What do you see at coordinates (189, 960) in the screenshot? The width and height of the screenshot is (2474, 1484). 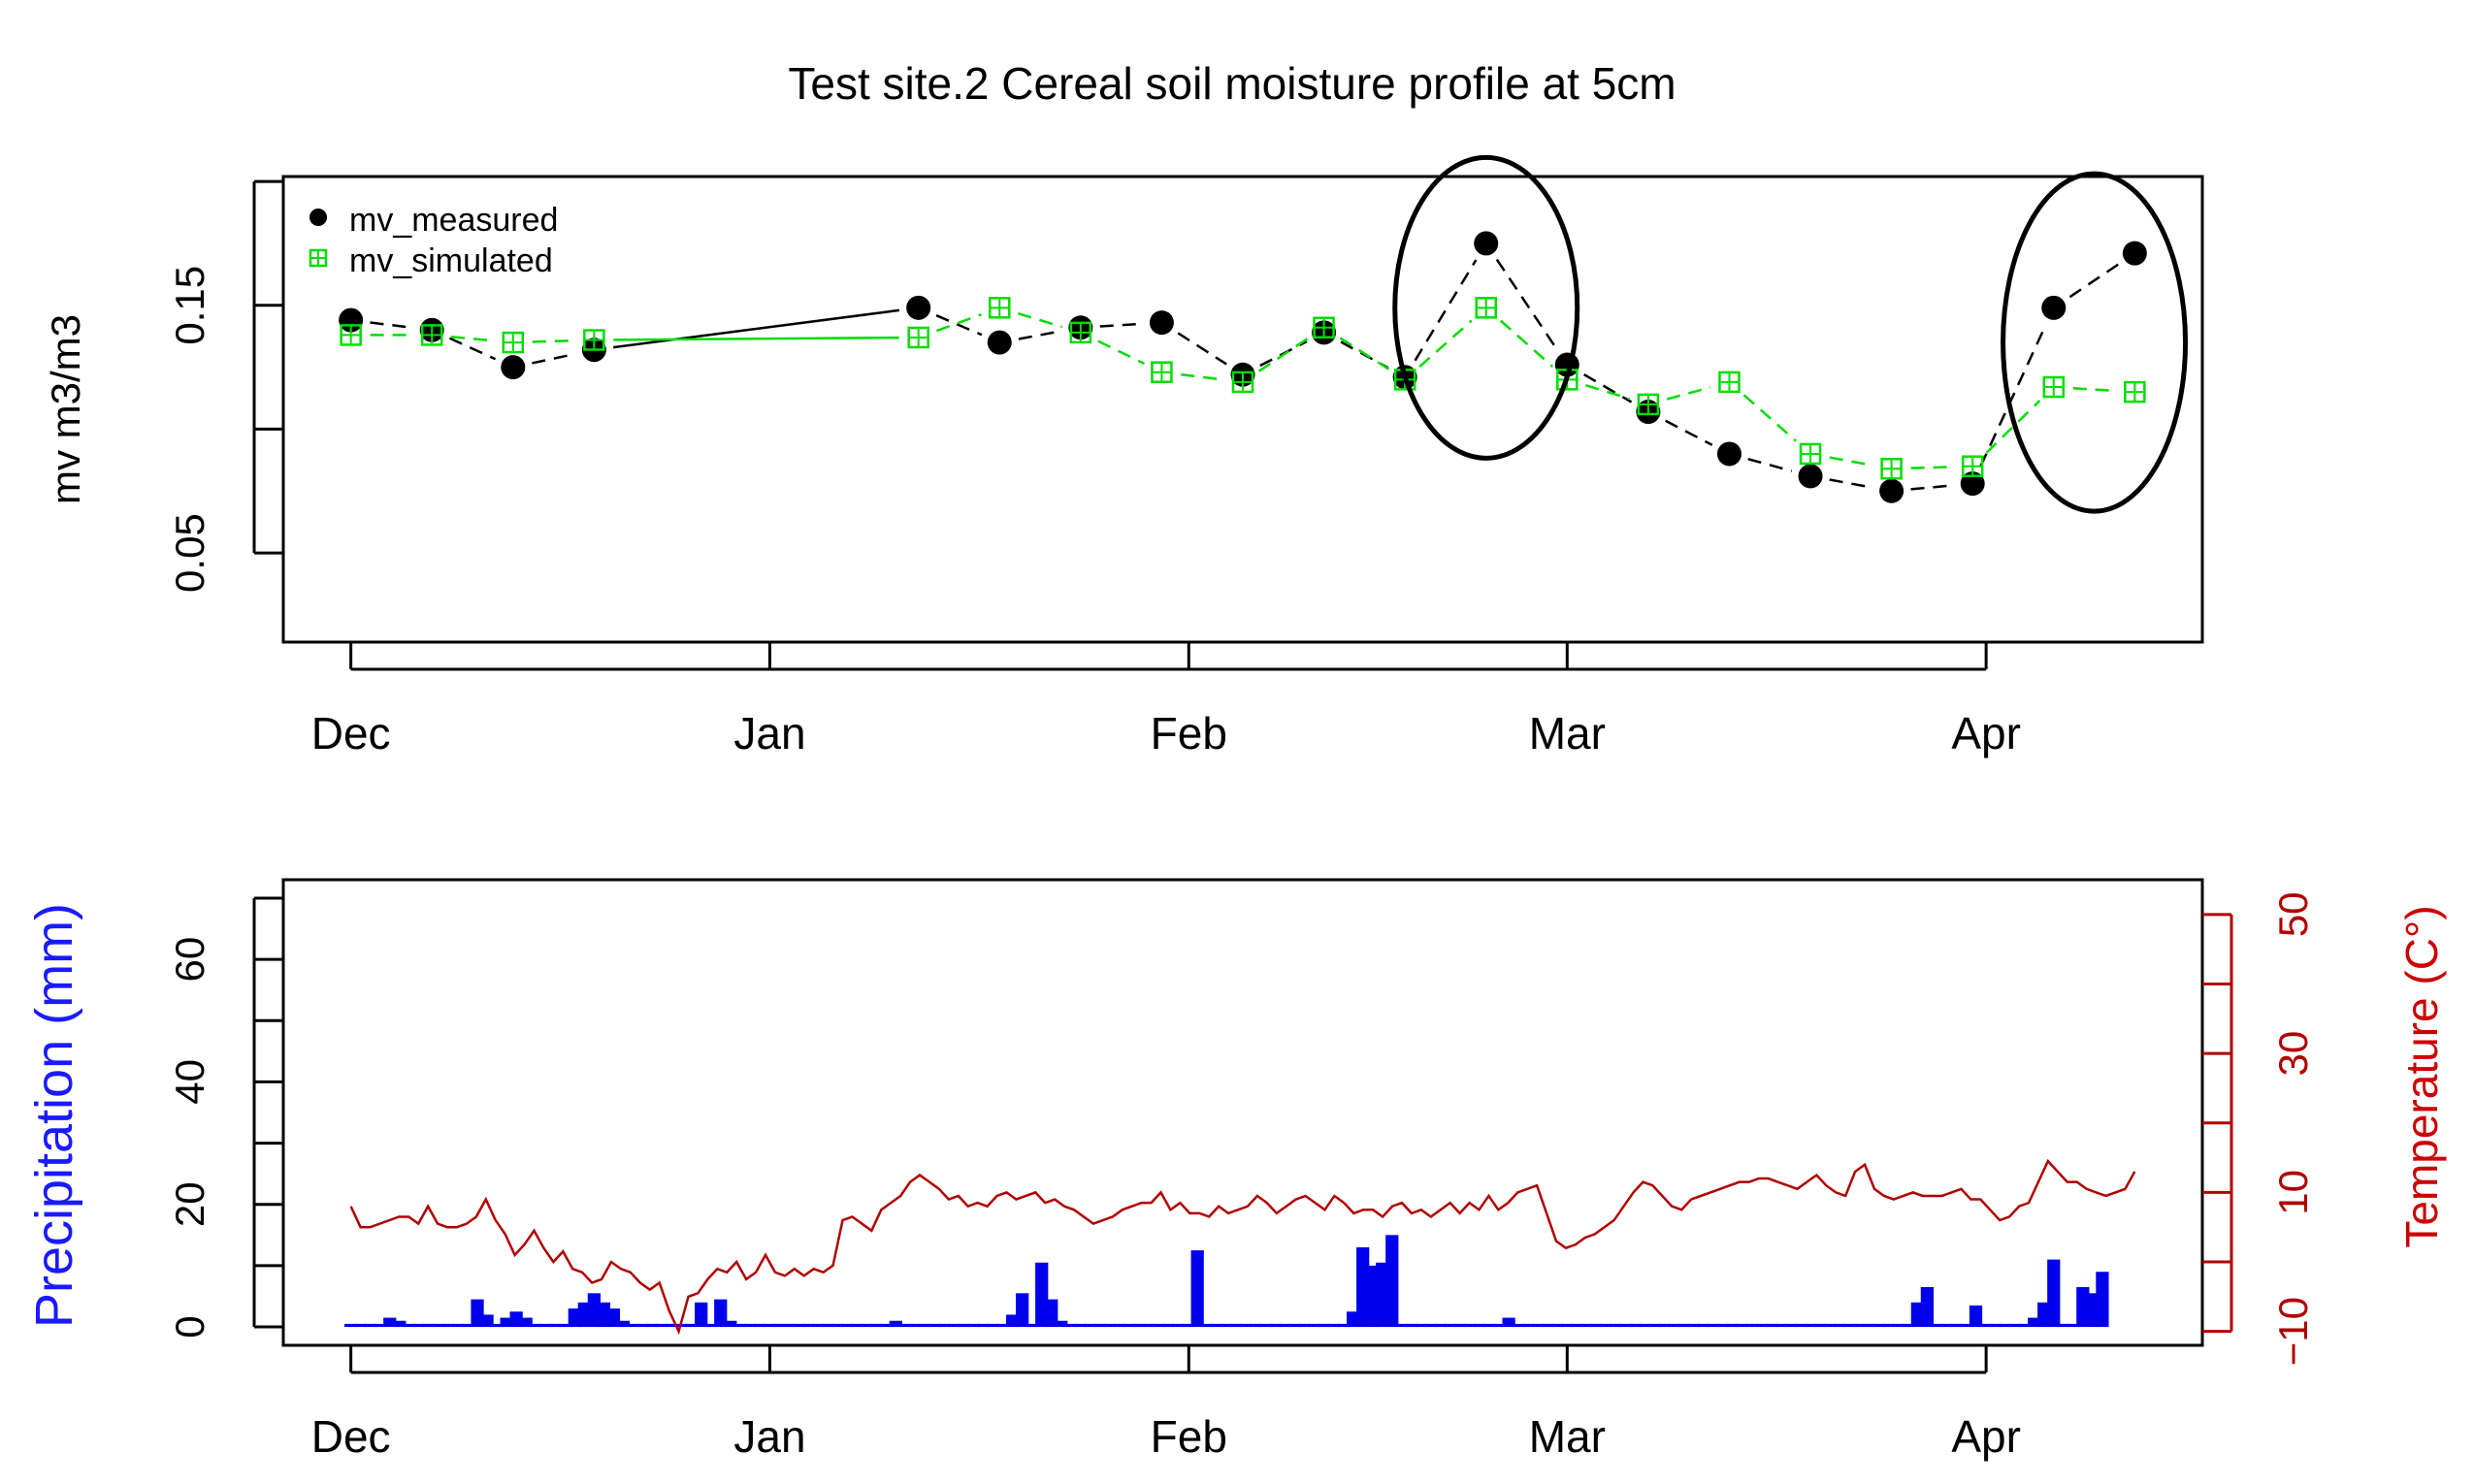 I see `precip-y-tick-label: 60` at bounding box center [189, 960].